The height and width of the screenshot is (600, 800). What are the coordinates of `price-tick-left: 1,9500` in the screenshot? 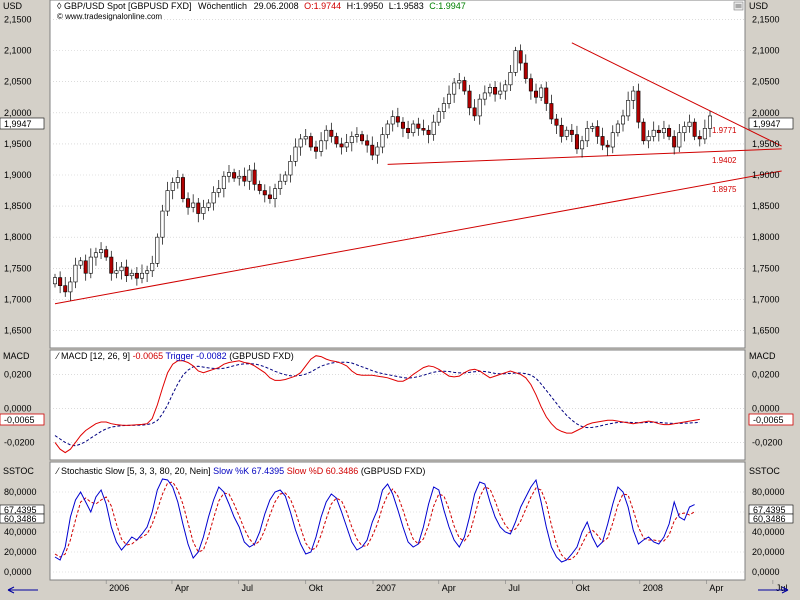 It's located at (18, 144).